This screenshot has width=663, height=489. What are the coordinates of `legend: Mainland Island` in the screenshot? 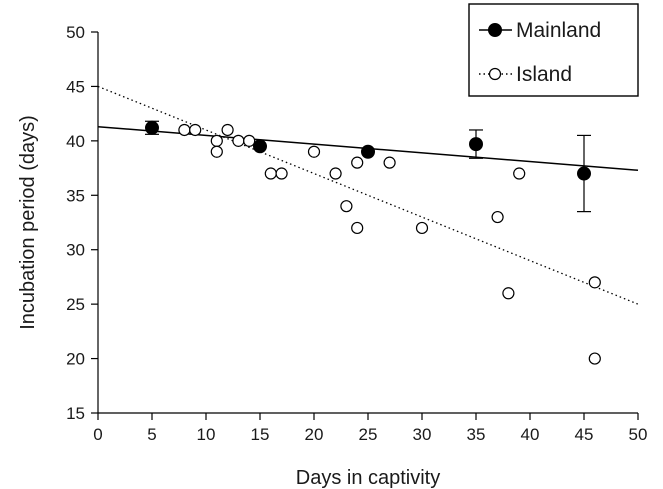 It's located at (553, 50).